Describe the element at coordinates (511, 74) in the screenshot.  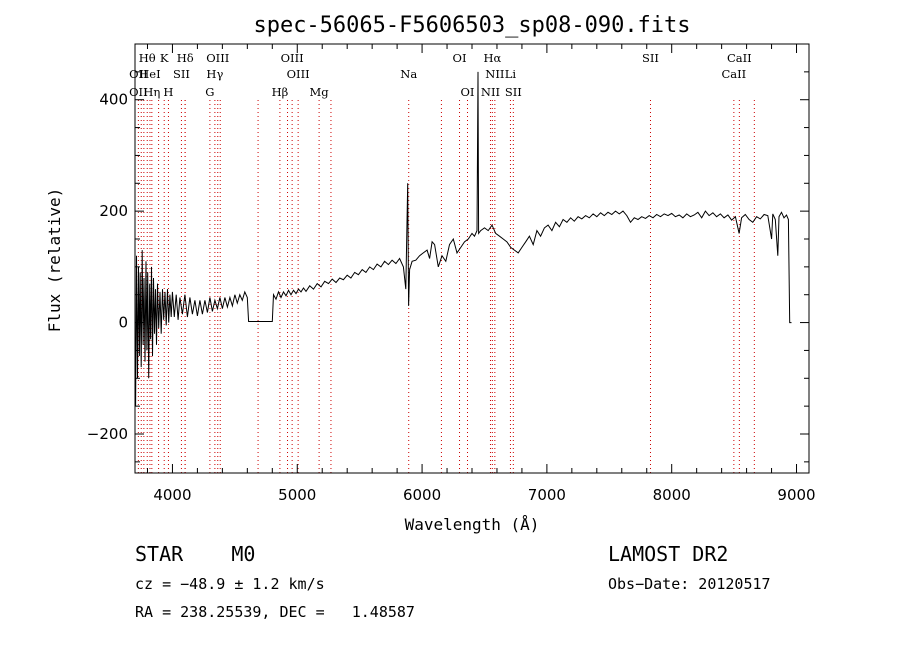
I see `line-label-middle: Li` at that location.